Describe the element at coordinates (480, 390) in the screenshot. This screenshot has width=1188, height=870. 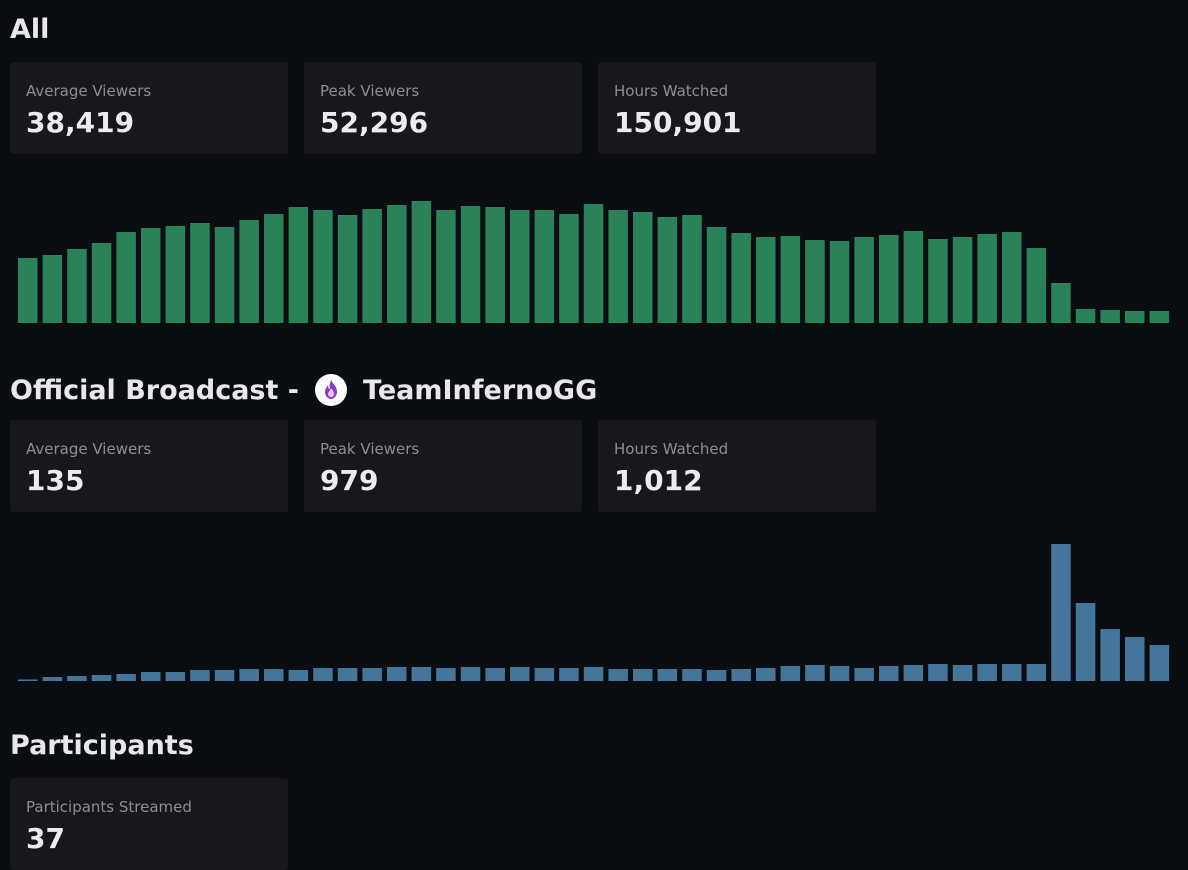
I see `channel-name-link: TeamInfernoGG` at that location.